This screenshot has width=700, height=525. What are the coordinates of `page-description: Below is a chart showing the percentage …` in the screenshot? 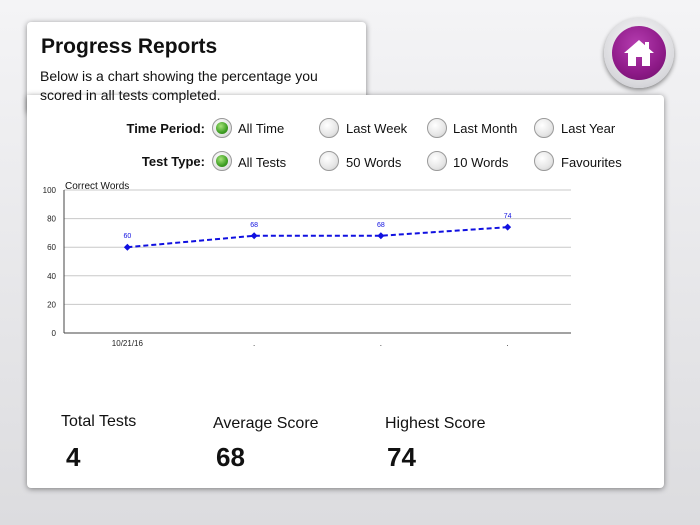 It's located at (179, 85).